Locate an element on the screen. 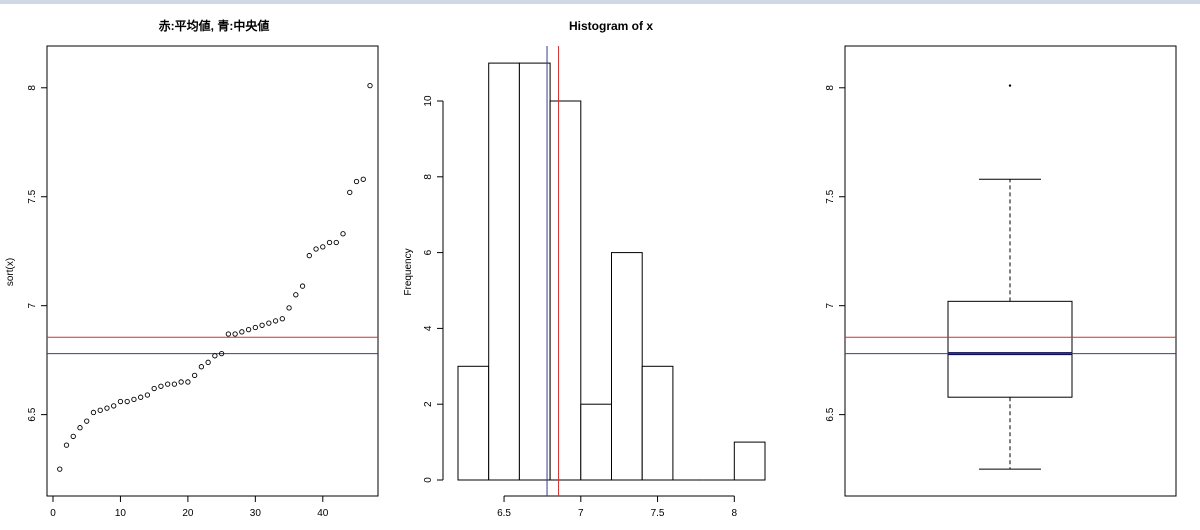 This screenshot has height=530, width=1200. histogram-x-tick-label: 6.5 is located at coordinates (504, 513).